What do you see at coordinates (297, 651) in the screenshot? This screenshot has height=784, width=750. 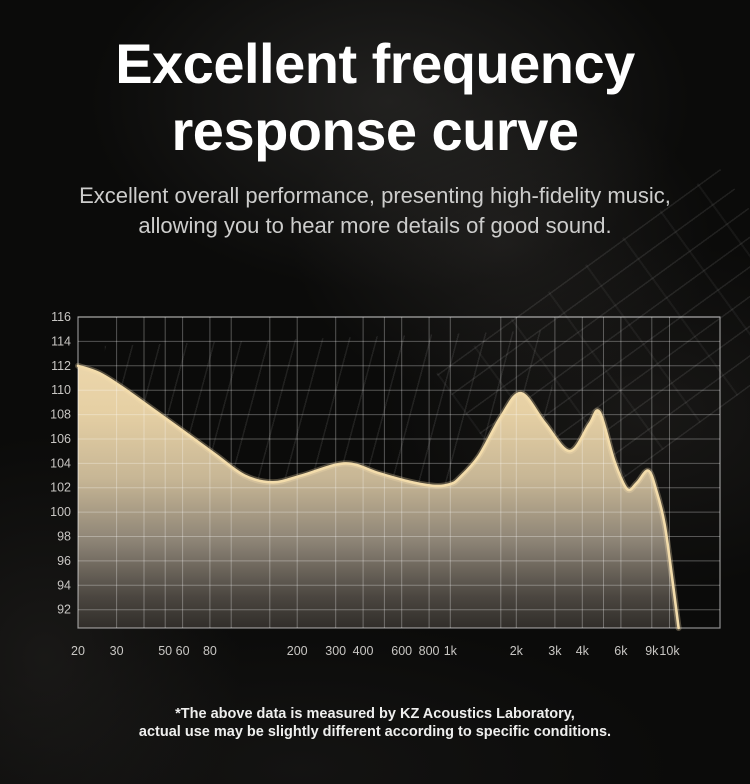 I see `x-tick-label: 200` at bounding box center [297, 651].